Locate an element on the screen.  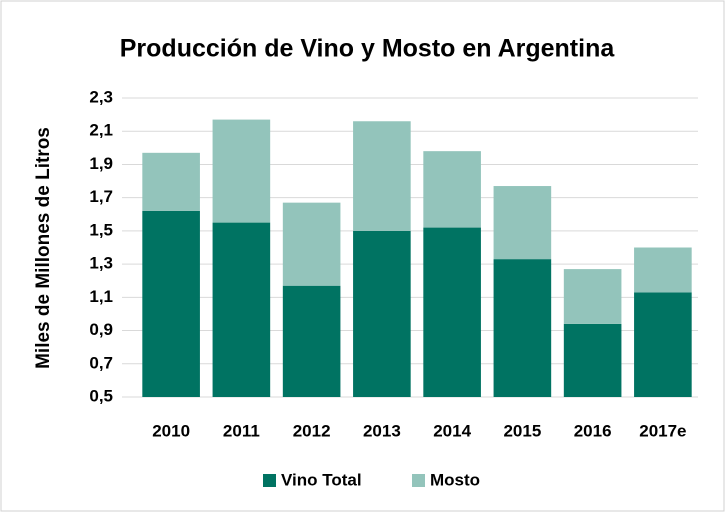
x-tick-label: 2015 is located at coordinates (522, 430).